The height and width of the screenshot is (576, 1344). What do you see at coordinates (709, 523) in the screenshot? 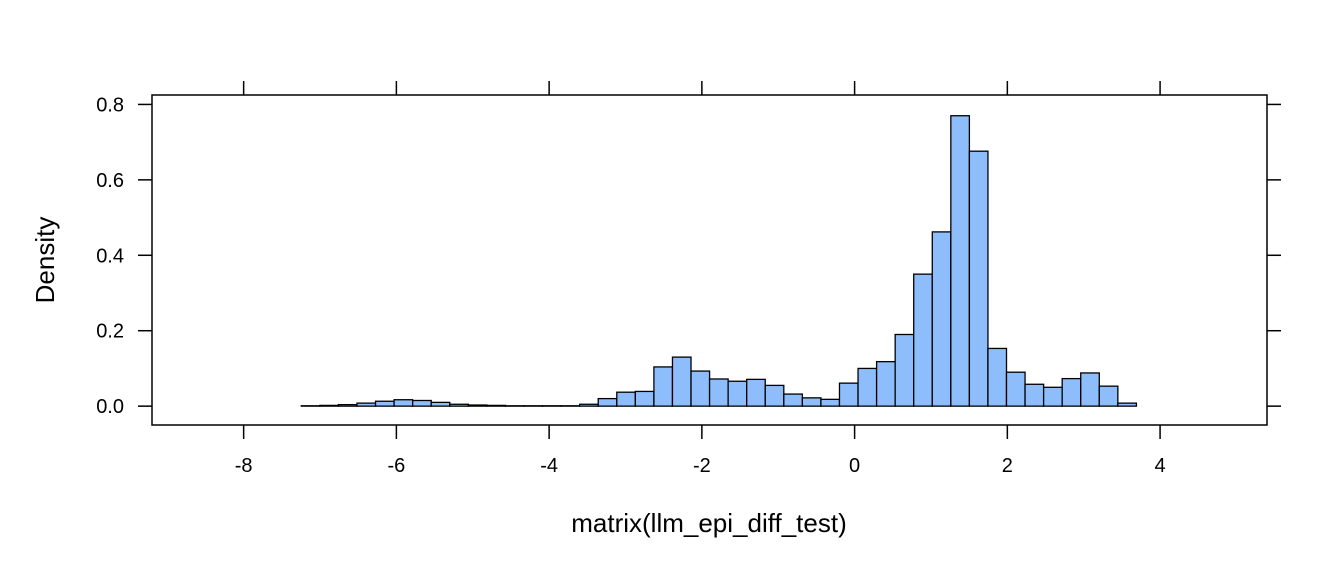
I see `x-axis-title: matrix(llm_epi_diff_test)` at bounding box center [709, 523].